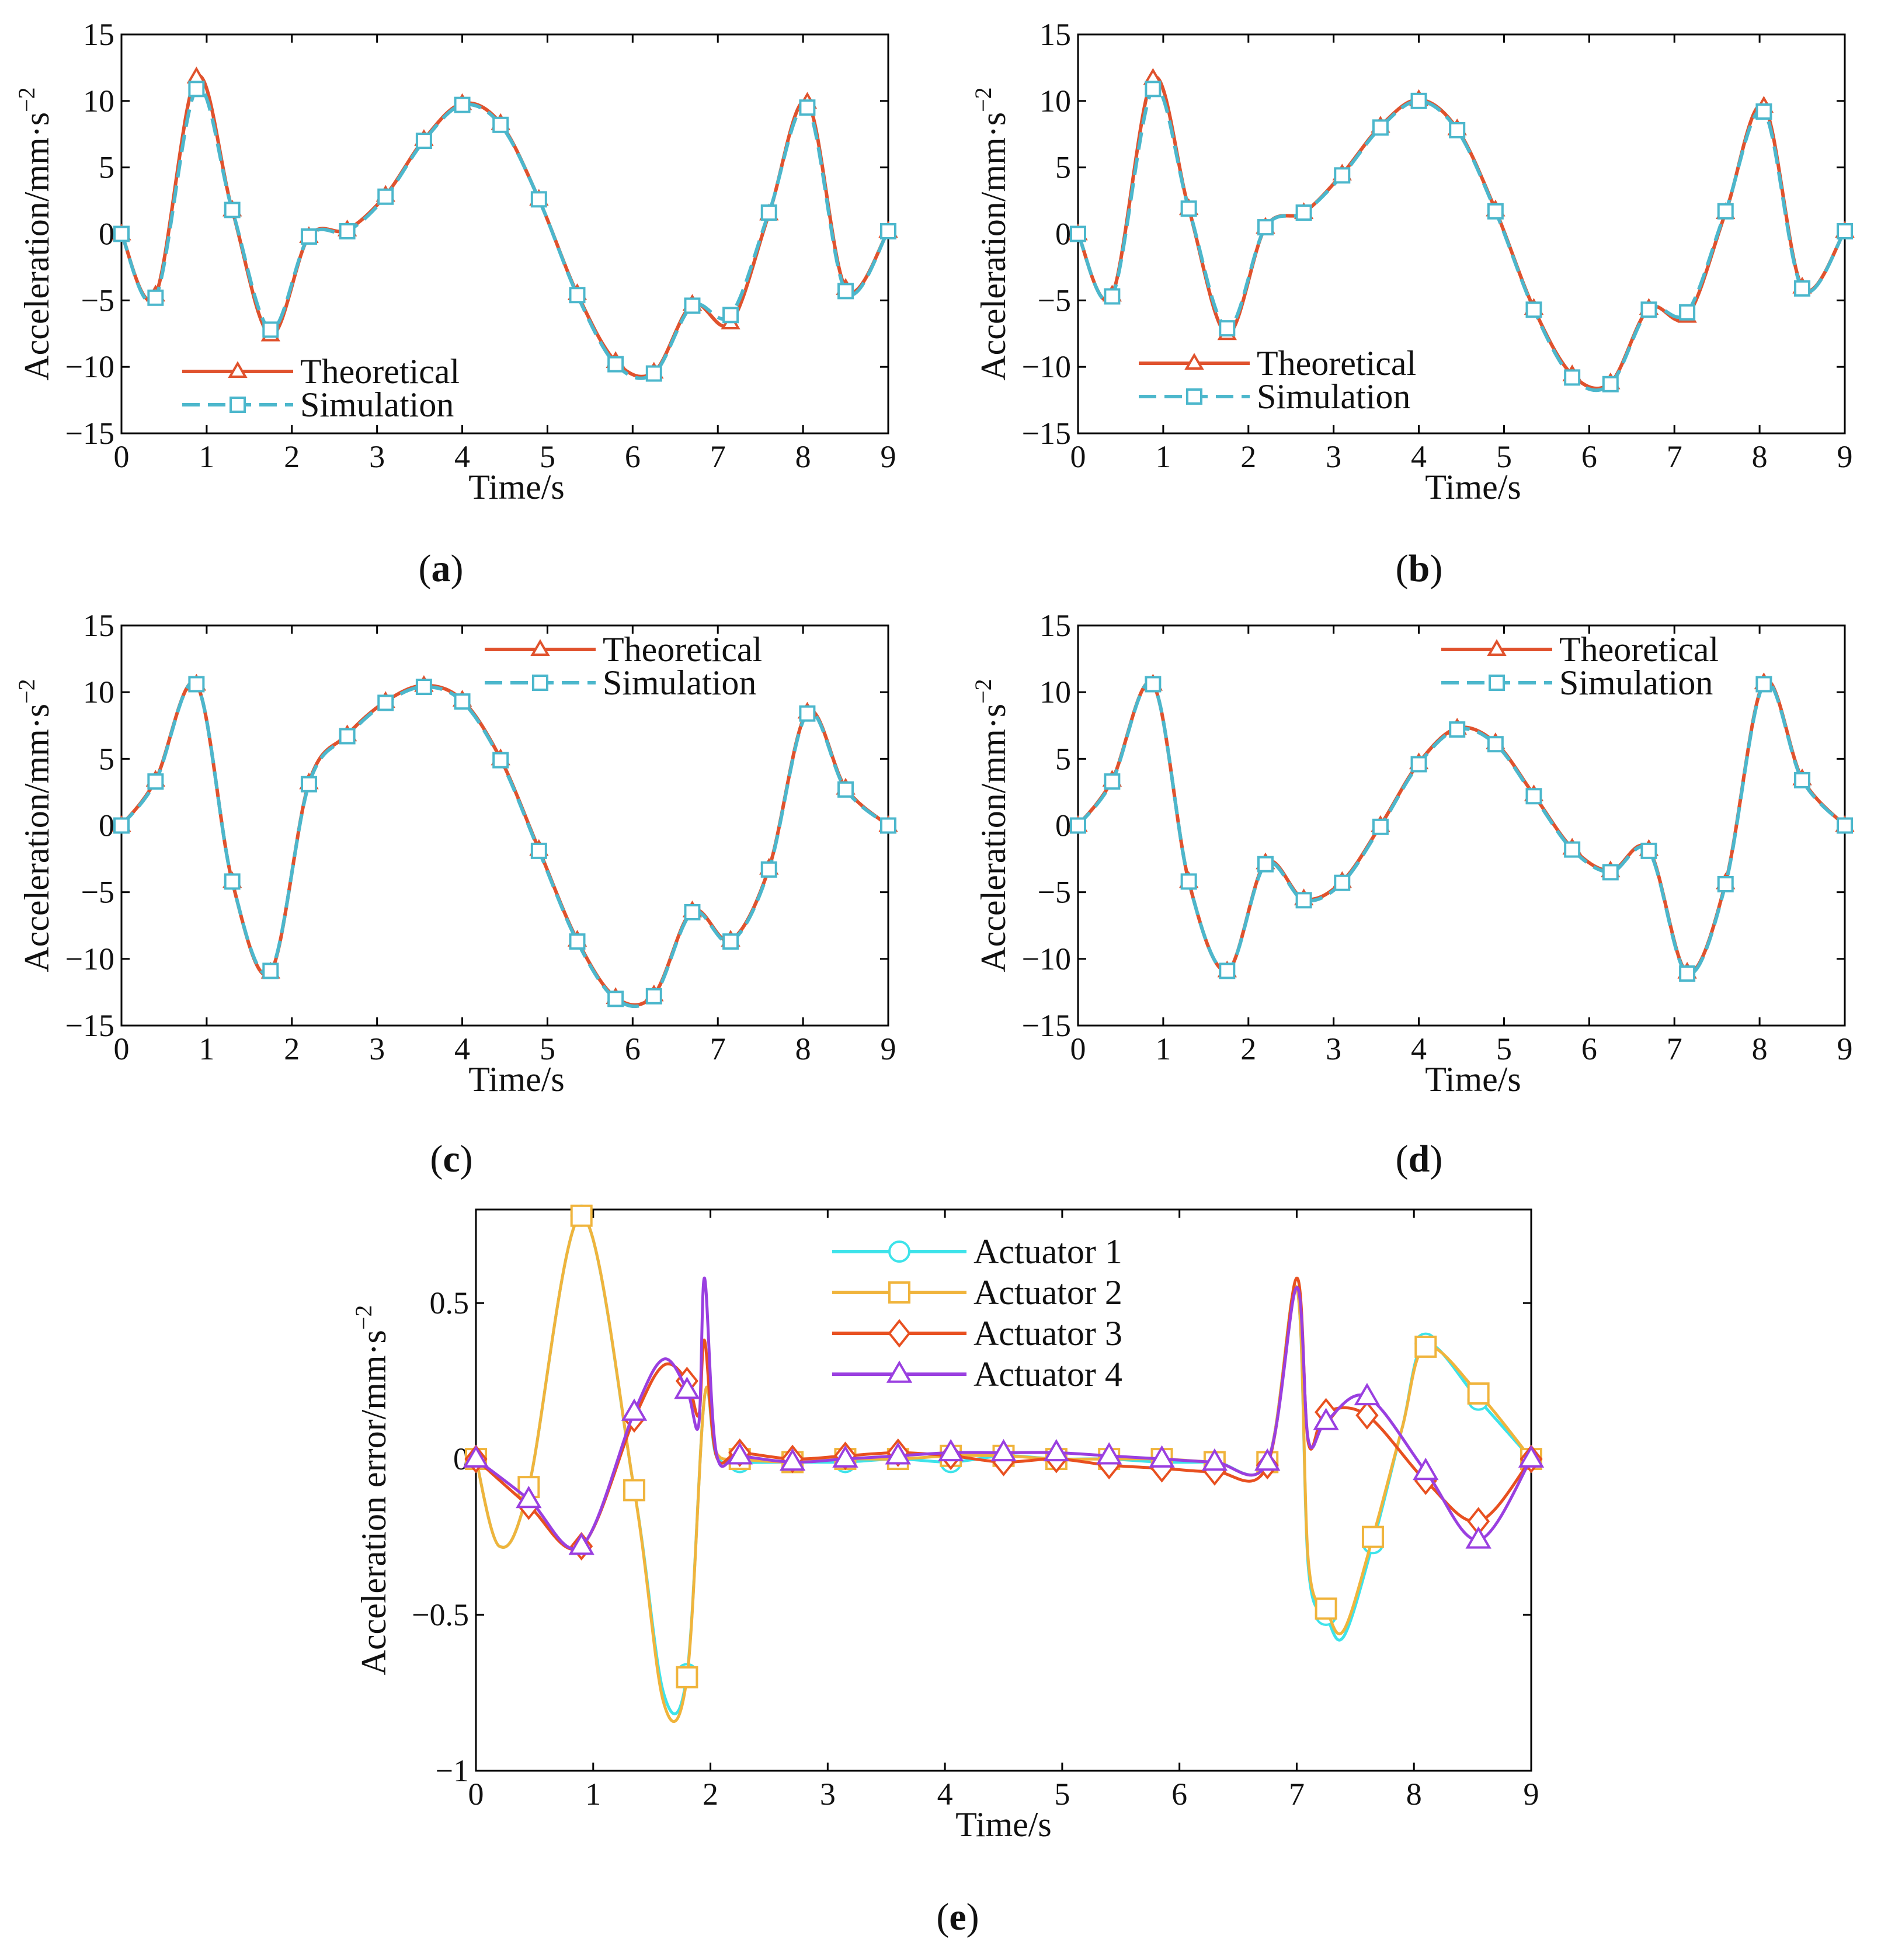 Image resolution: width=1881 pixels, height=1960 pixels. Describe the element at coordinates (1055, 692) in the screenshot. I see `y-tick-label: 10` at that location.